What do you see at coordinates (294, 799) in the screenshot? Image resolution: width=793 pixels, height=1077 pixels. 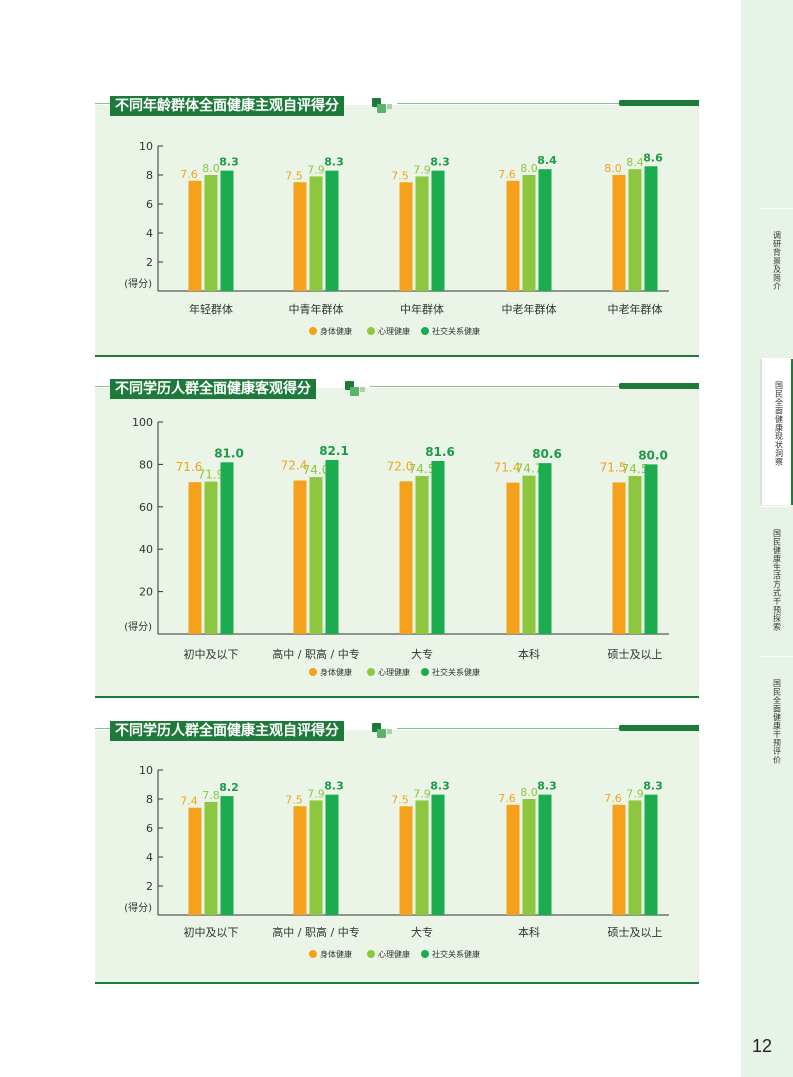 I see `data-label: 7.5` at bounding box center [294, 799].